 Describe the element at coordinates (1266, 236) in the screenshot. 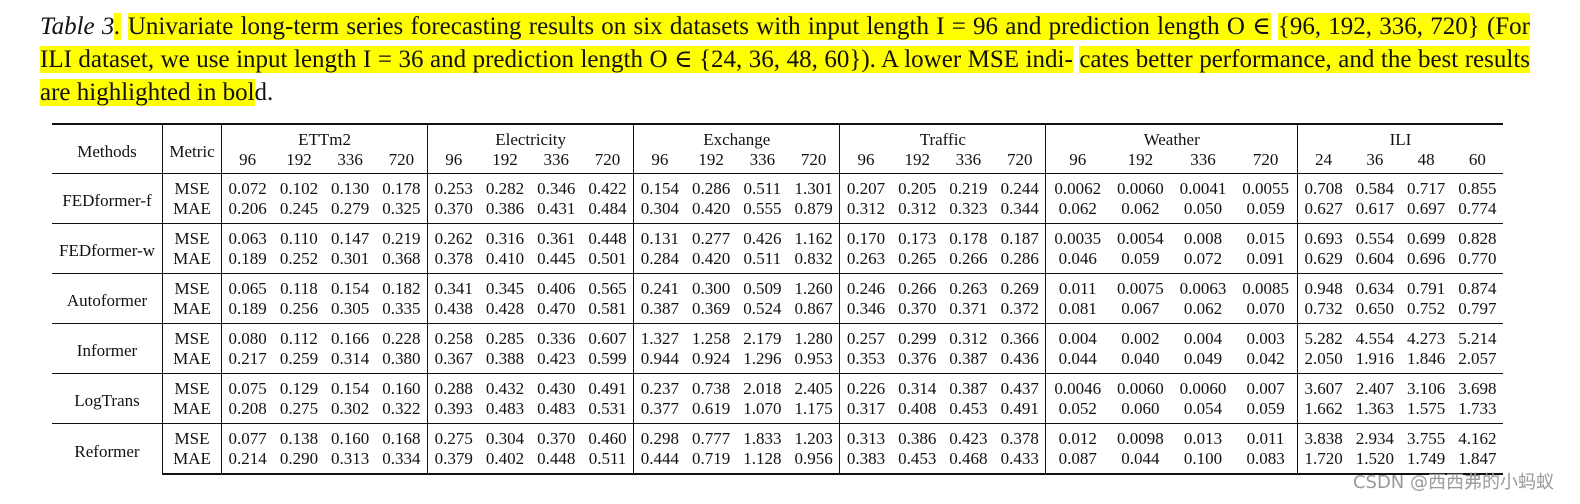

I see `value-cell: 0.015` at that location.